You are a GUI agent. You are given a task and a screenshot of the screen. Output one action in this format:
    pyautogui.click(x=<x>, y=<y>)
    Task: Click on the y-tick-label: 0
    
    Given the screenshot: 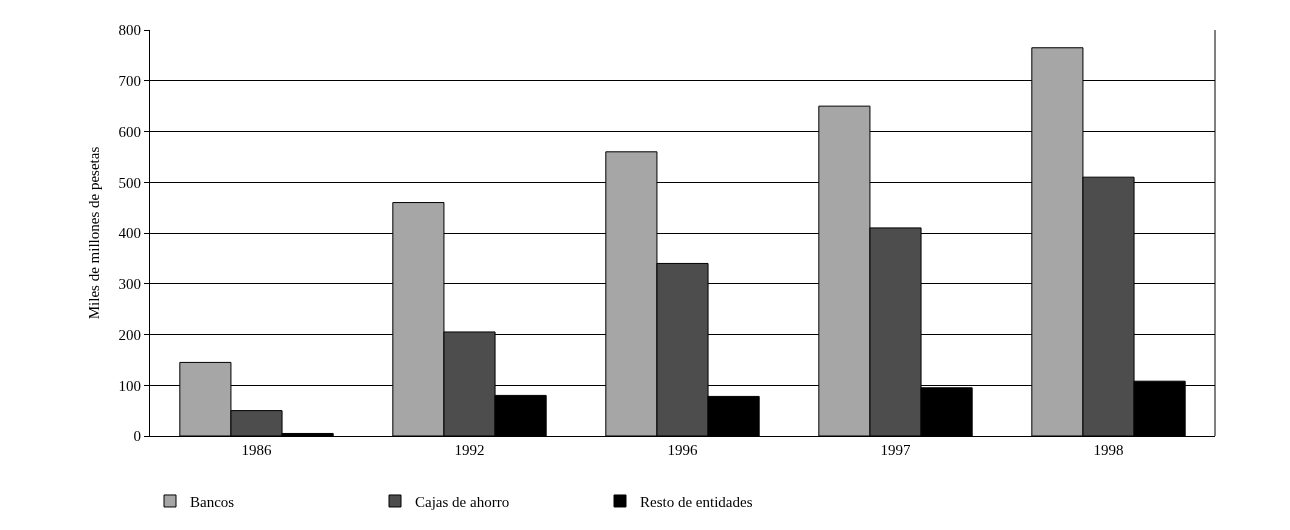 What is the action you would take?
    pyautogui.click(x=137, y=436)
    